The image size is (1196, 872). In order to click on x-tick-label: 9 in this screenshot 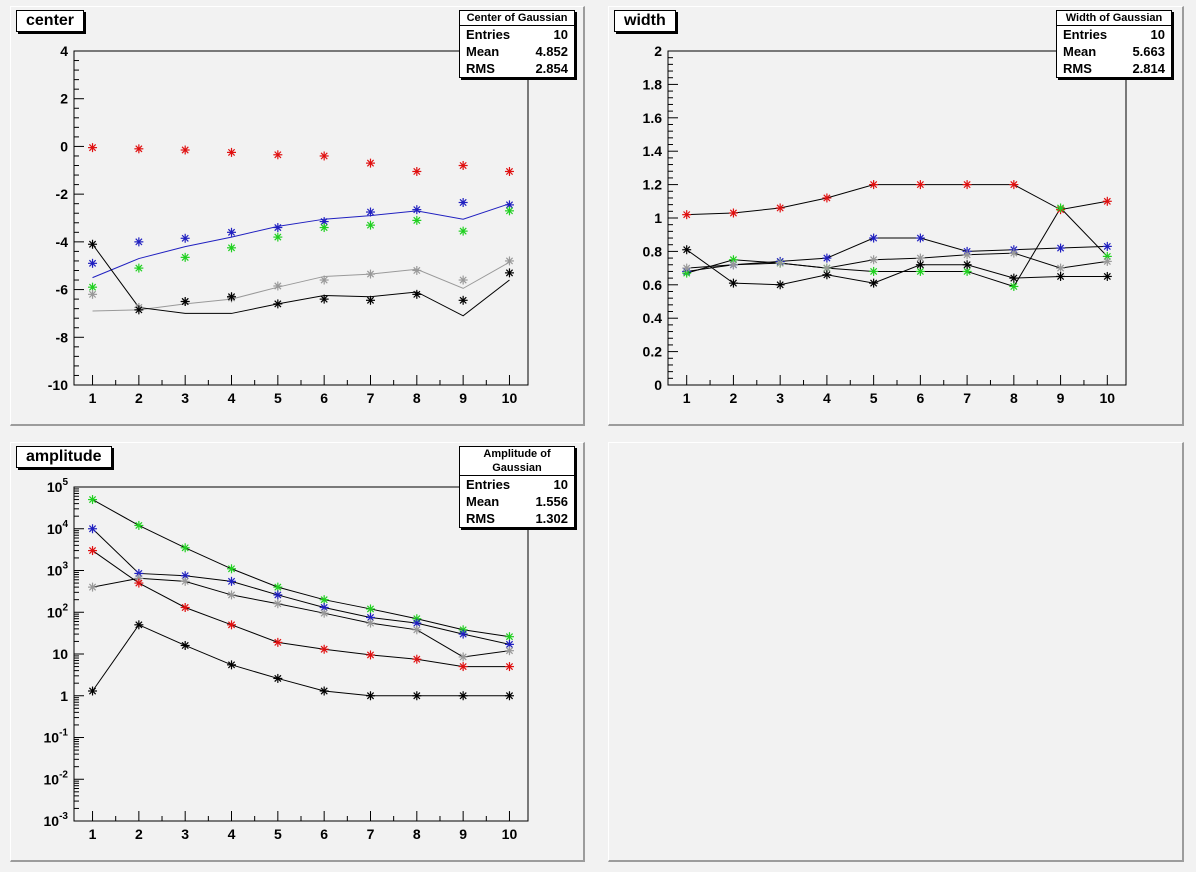, I will do `click(463, 398)`.